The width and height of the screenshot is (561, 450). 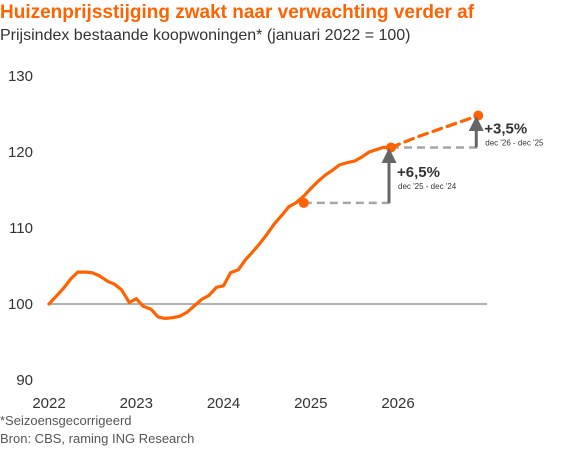 What do you see at coordinates (48, 403) in the screenshot?
I see `x-tick-label: 2022` at bounding box center [48, 403].